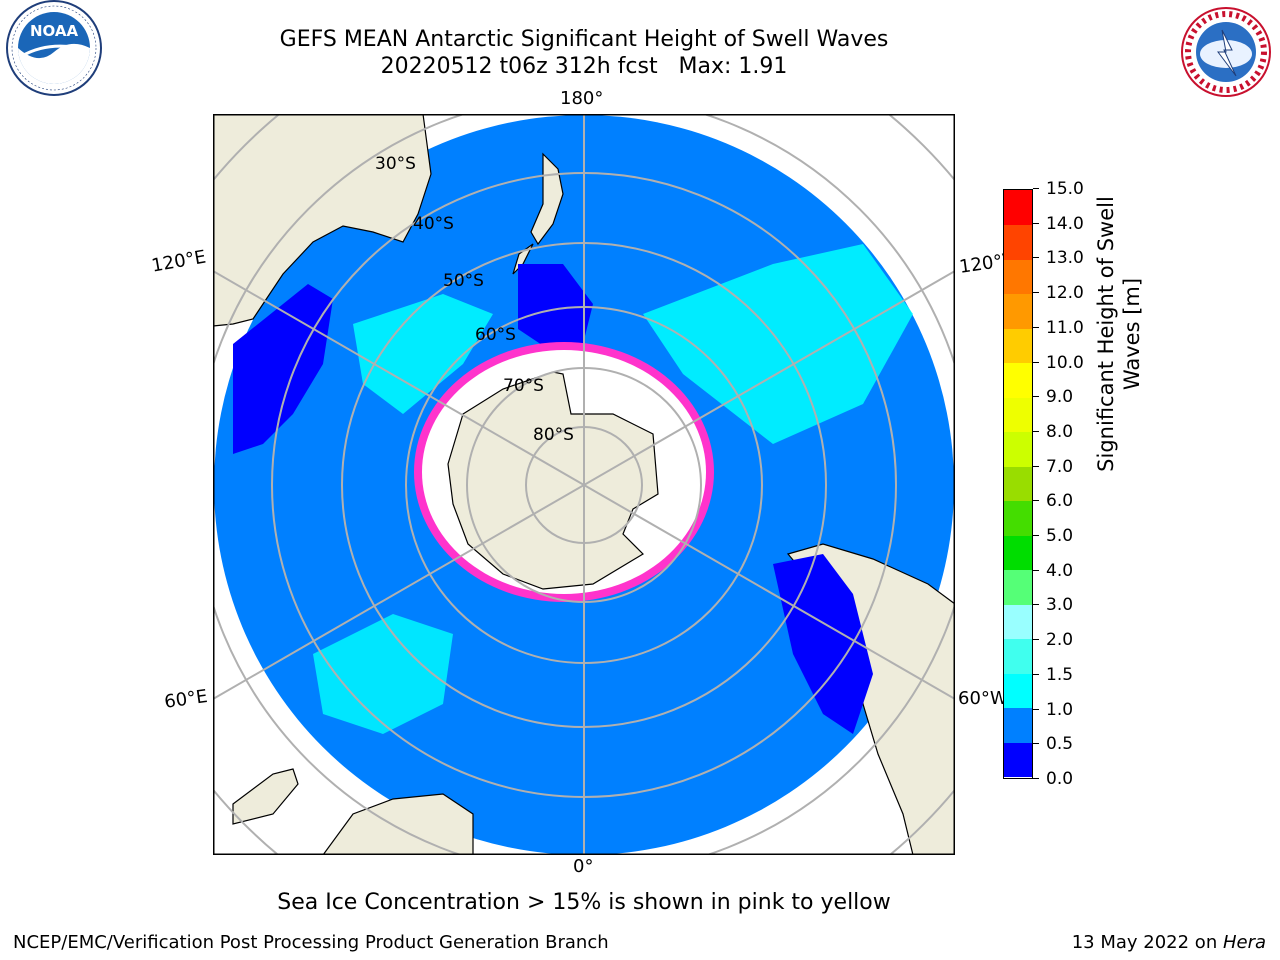 The width and height of the screenshot is (1280, 960). Describe the element at coordinates (186, 699) in the screenshot. I see `lon-label-60e: 60°E` at that location.